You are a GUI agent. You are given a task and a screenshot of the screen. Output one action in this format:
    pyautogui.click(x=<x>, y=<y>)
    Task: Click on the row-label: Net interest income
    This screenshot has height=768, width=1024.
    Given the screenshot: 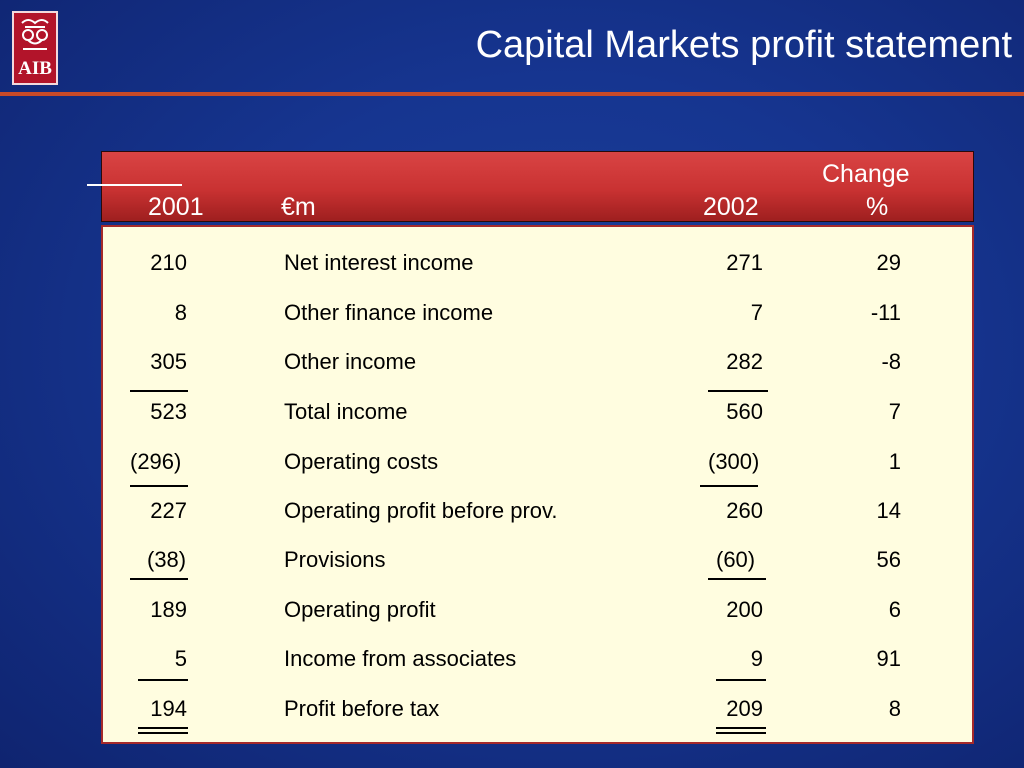 What is the action you would take?
    pyautogui.click(x=379, y=262)
    